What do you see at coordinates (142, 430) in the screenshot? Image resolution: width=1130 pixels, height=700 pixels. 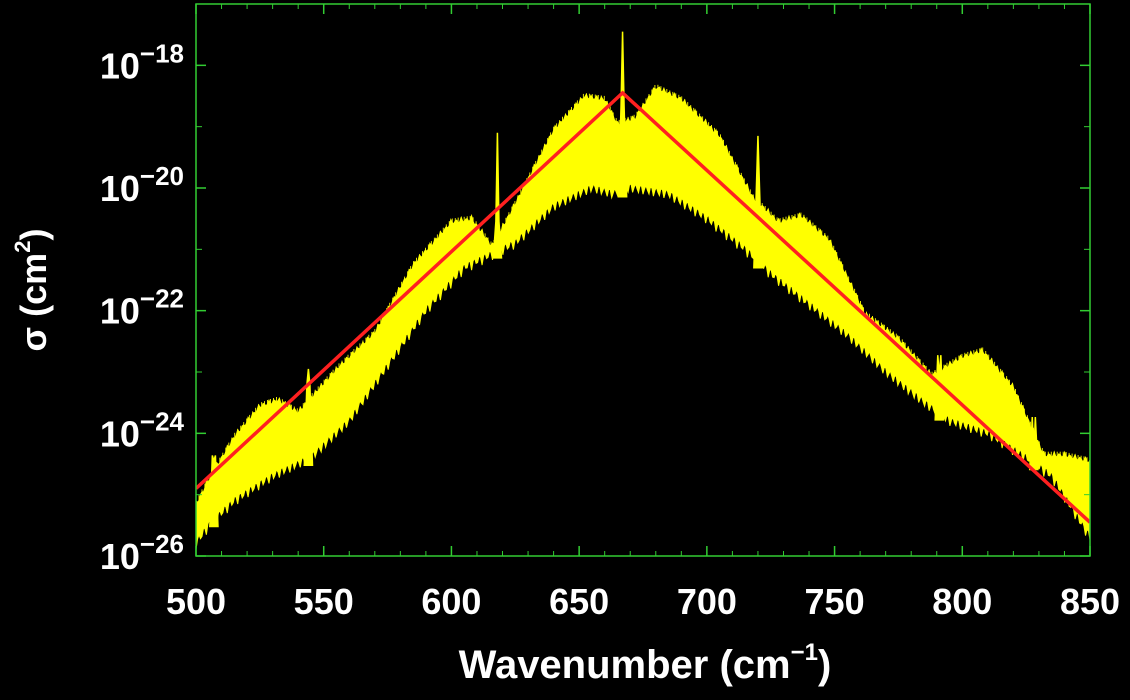 I see `y-tick-label: 10−24` at bounding box center [142, 430].